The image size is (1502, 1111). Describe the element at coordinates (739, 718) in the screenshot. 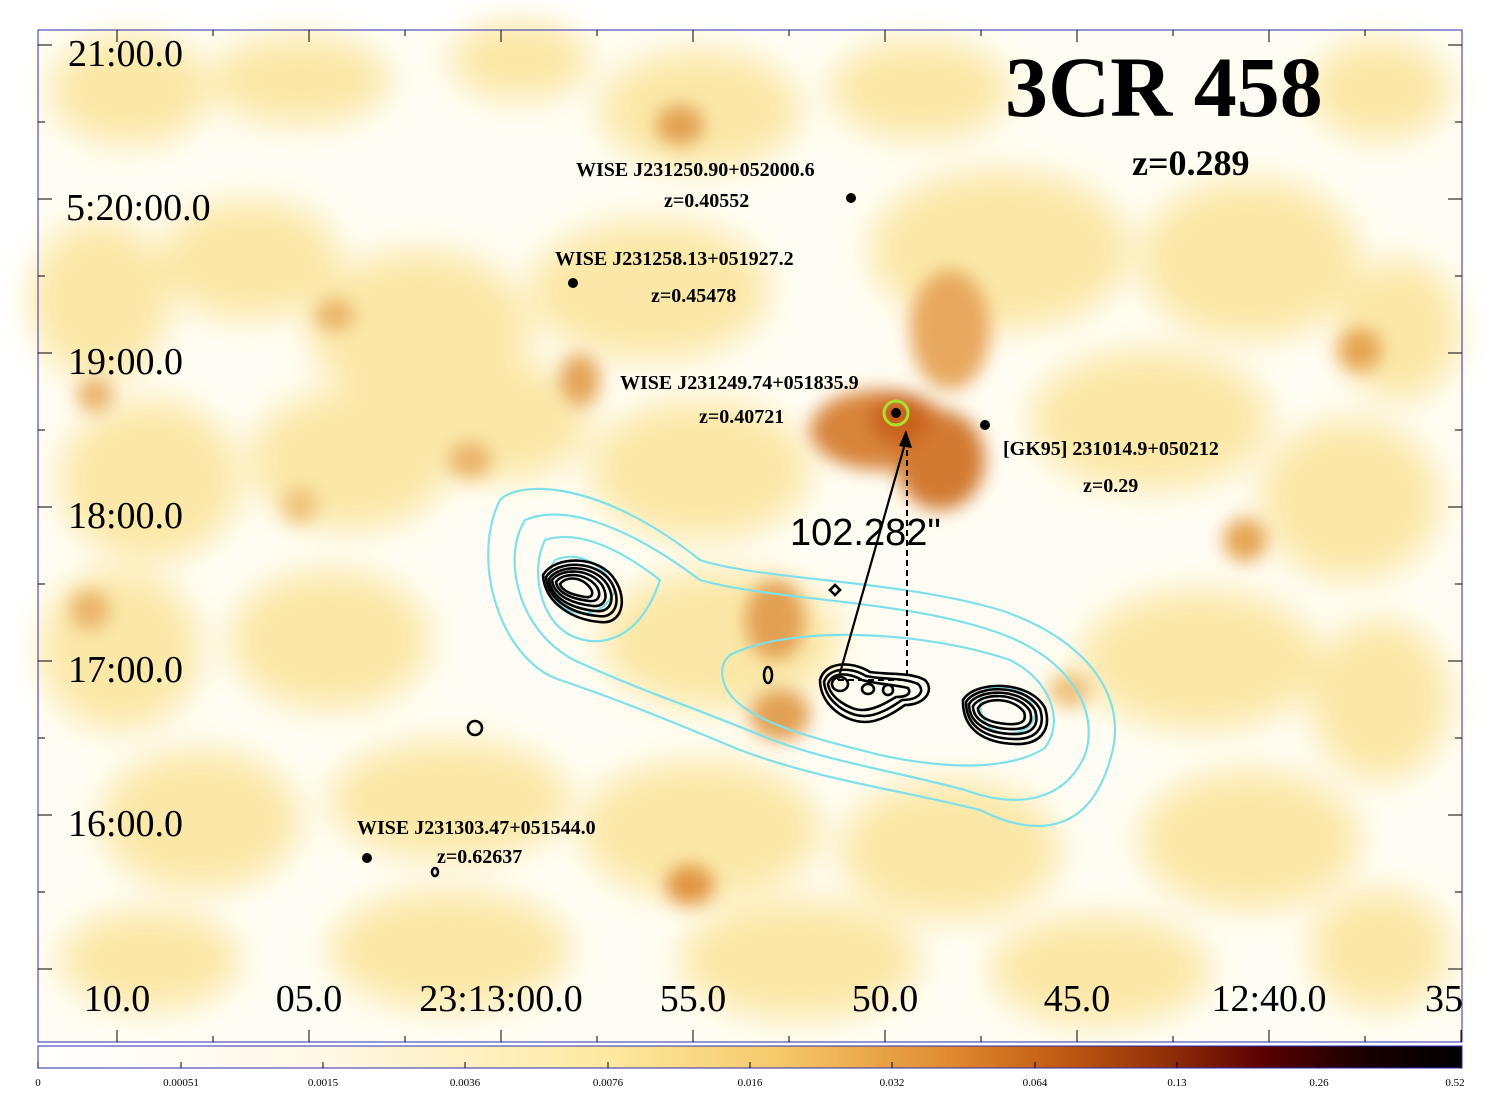

I see `radio-contours-black` at that location.